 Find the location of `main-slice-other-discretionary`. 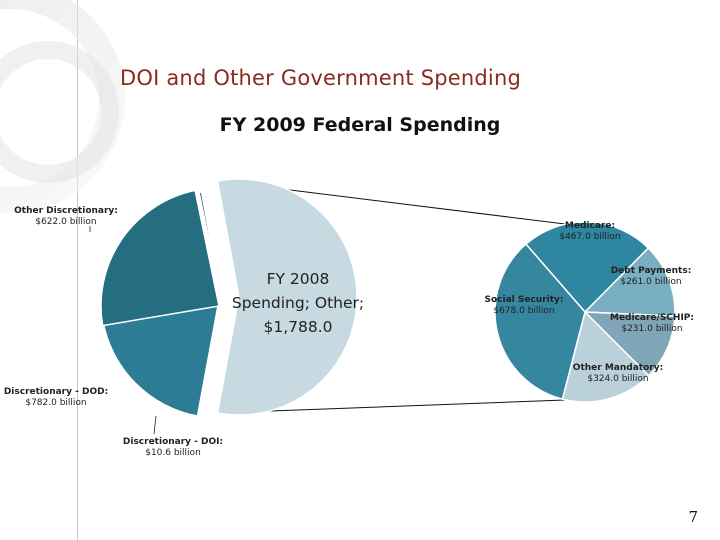

main-slice-other-discretionary is located at coordinates (160, 358).